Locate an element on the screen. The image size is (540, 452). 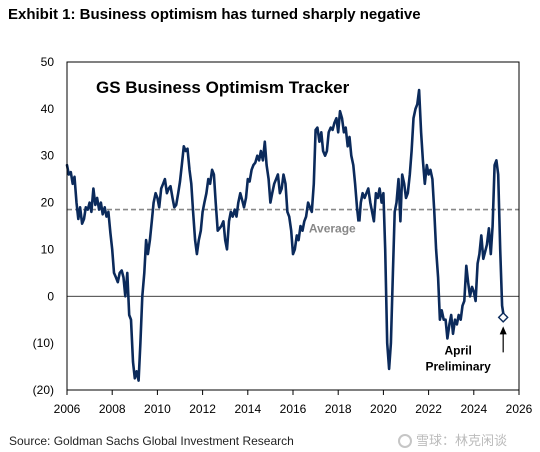
y-tick-label: 40 is located at coordinates (48, 109).